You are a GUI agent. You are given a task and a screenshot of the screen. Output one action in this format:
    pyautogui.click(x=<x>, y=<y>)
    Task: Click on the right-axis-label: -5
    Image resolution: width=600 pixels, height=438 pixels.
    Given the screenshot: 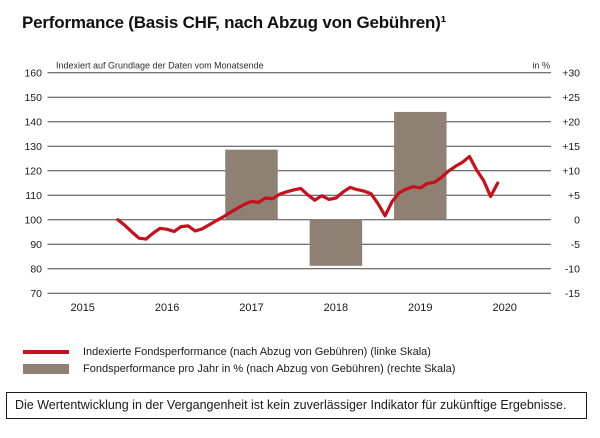 What is the action you would take?
    pyautogui.click(x=575, y=245)
    